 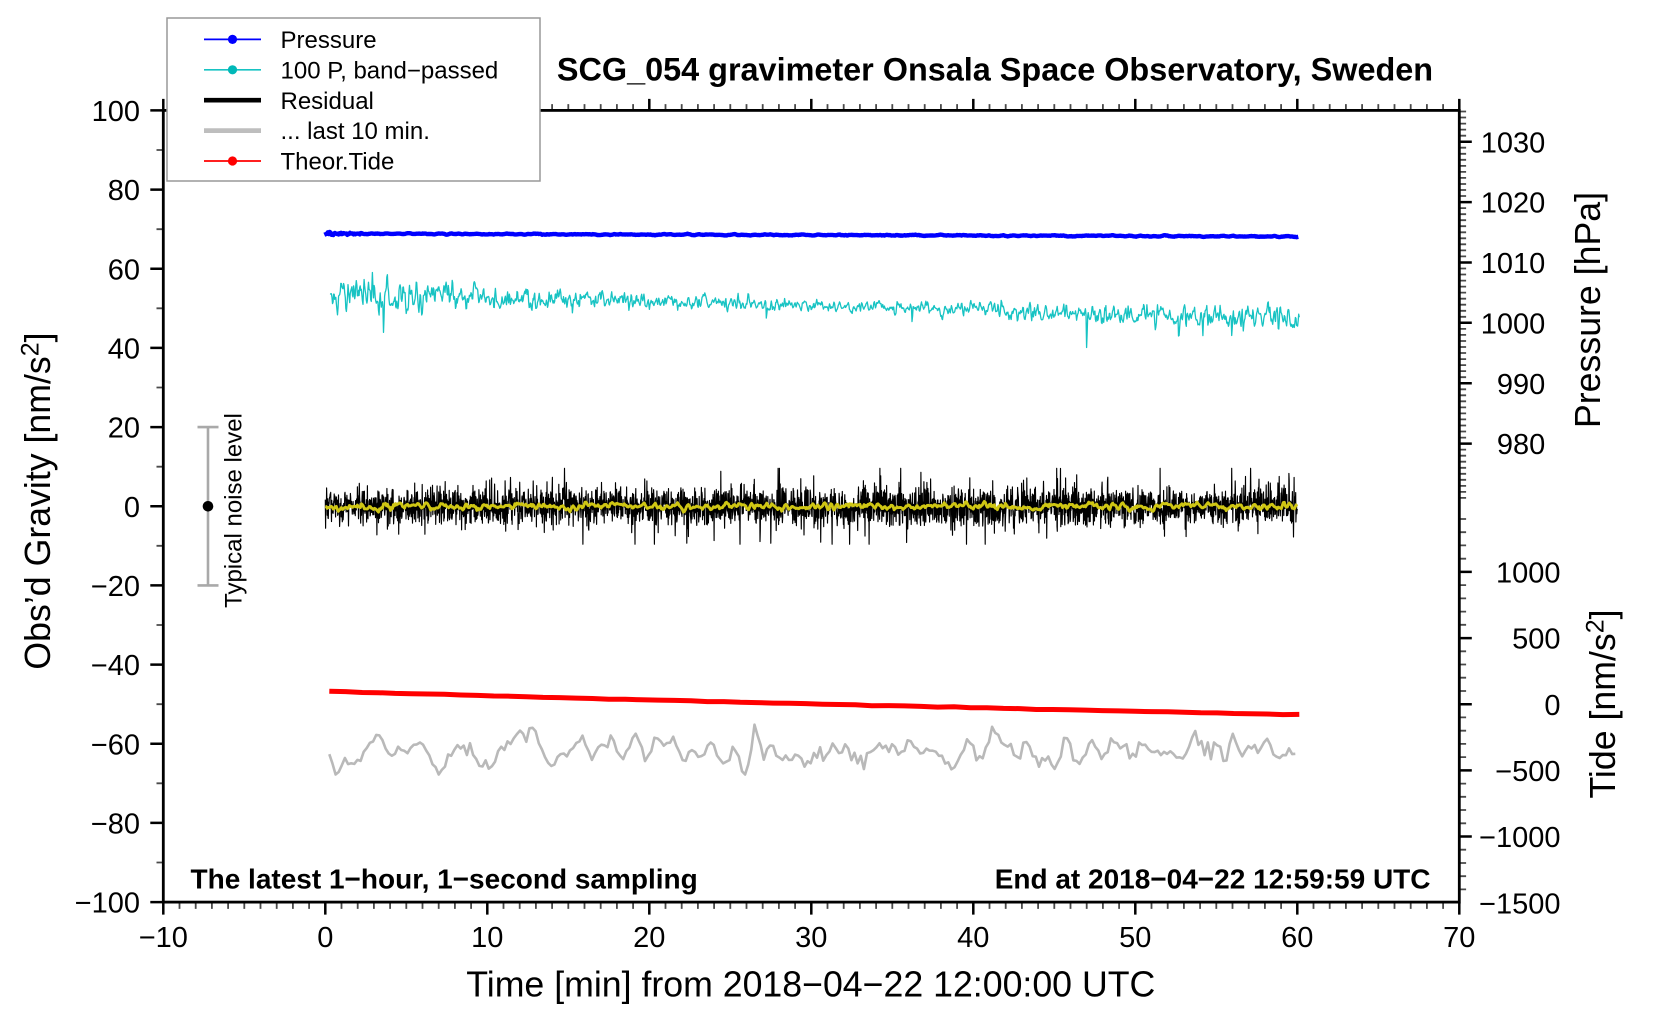 I want to click on svg-text: Obs’d Gravity [nm/s2], so click(x=38, y=500).